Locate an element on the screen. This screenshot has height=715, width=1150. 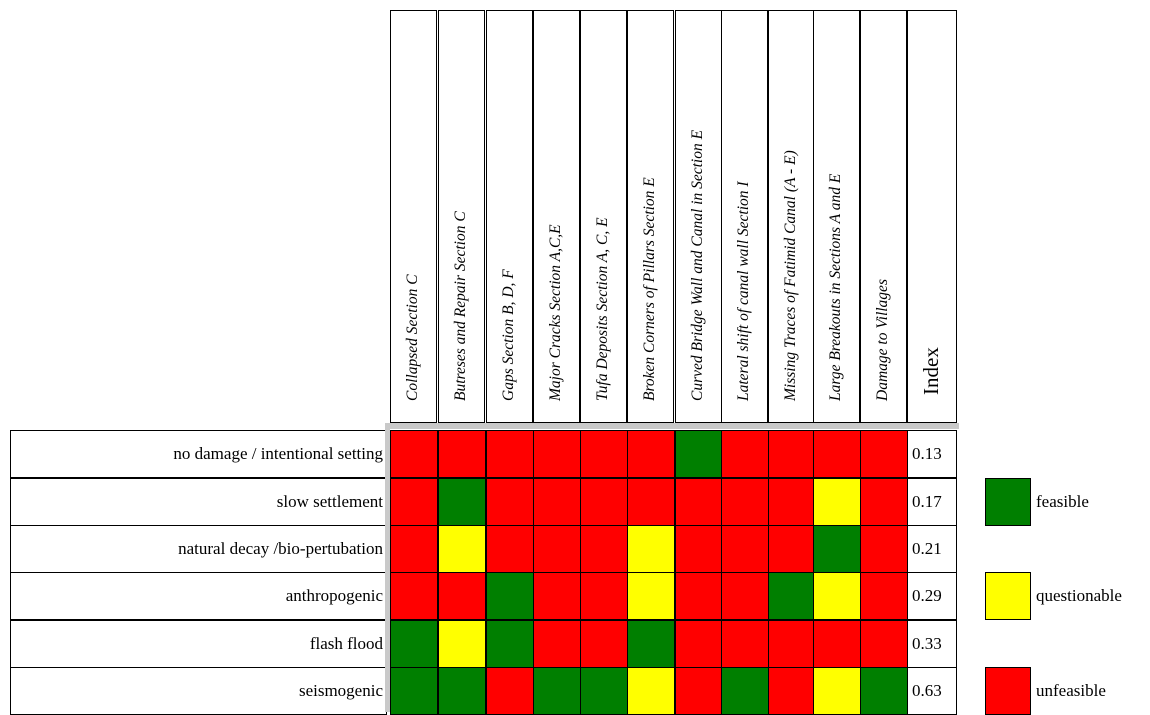
legend-swatch-unfeasible is located at coordinates (1008, 691).